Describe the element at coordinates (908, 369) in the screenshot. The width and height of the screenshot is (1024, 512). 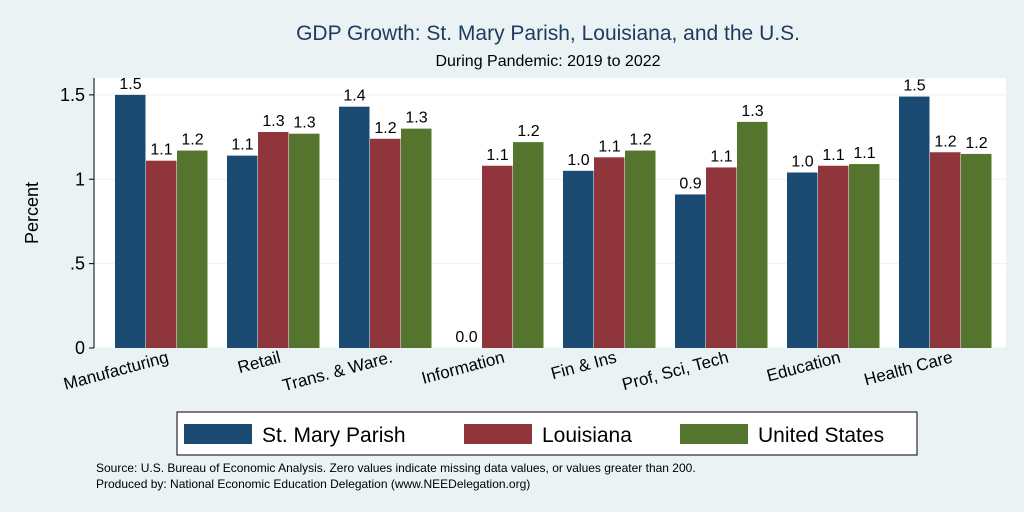
I see `x-tick-label-health-care: Health Care` at that location.